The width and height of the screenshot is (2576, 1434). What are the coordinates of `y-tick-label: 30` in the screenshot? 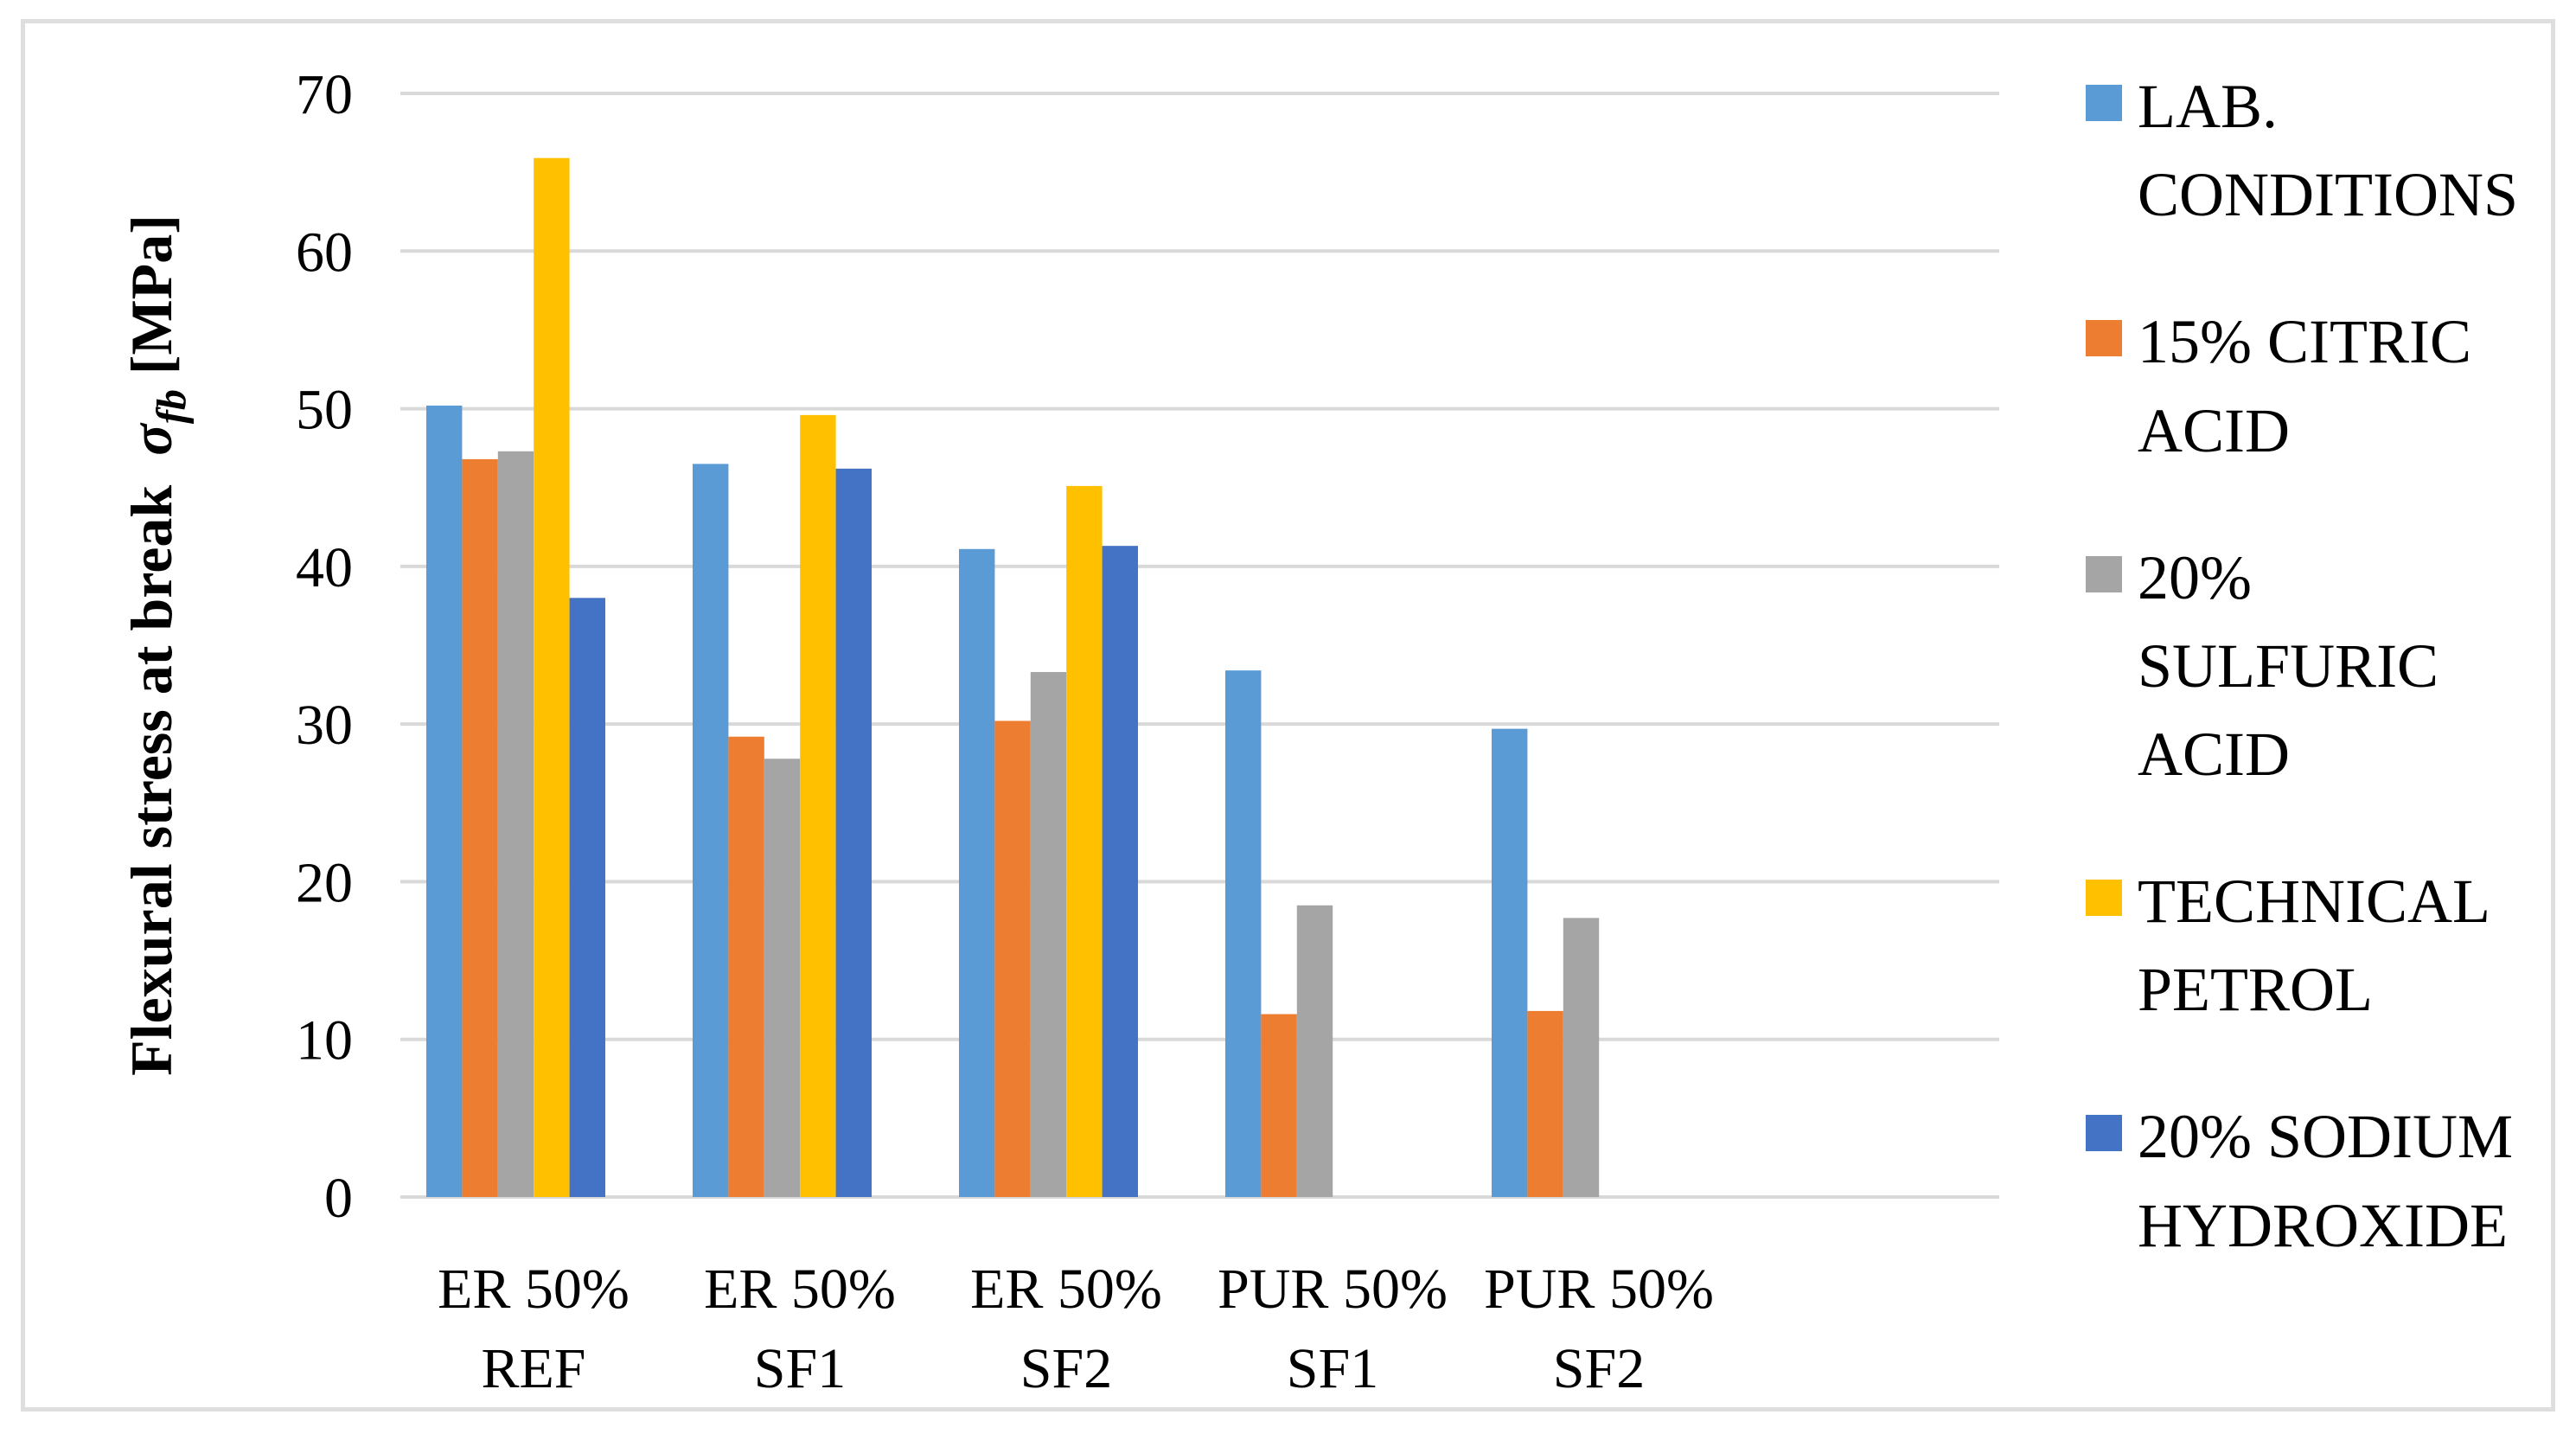 It's located at (324, 725).